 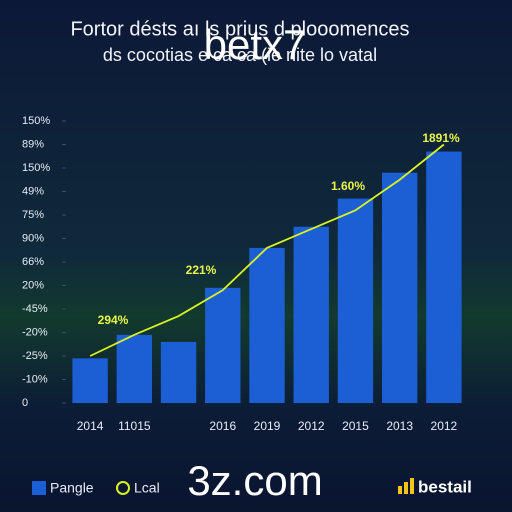 What do you see at coordinates (35, 379) in the screenshot?
I see `y-tick-label: -10%` at bounding box center [35, 379].